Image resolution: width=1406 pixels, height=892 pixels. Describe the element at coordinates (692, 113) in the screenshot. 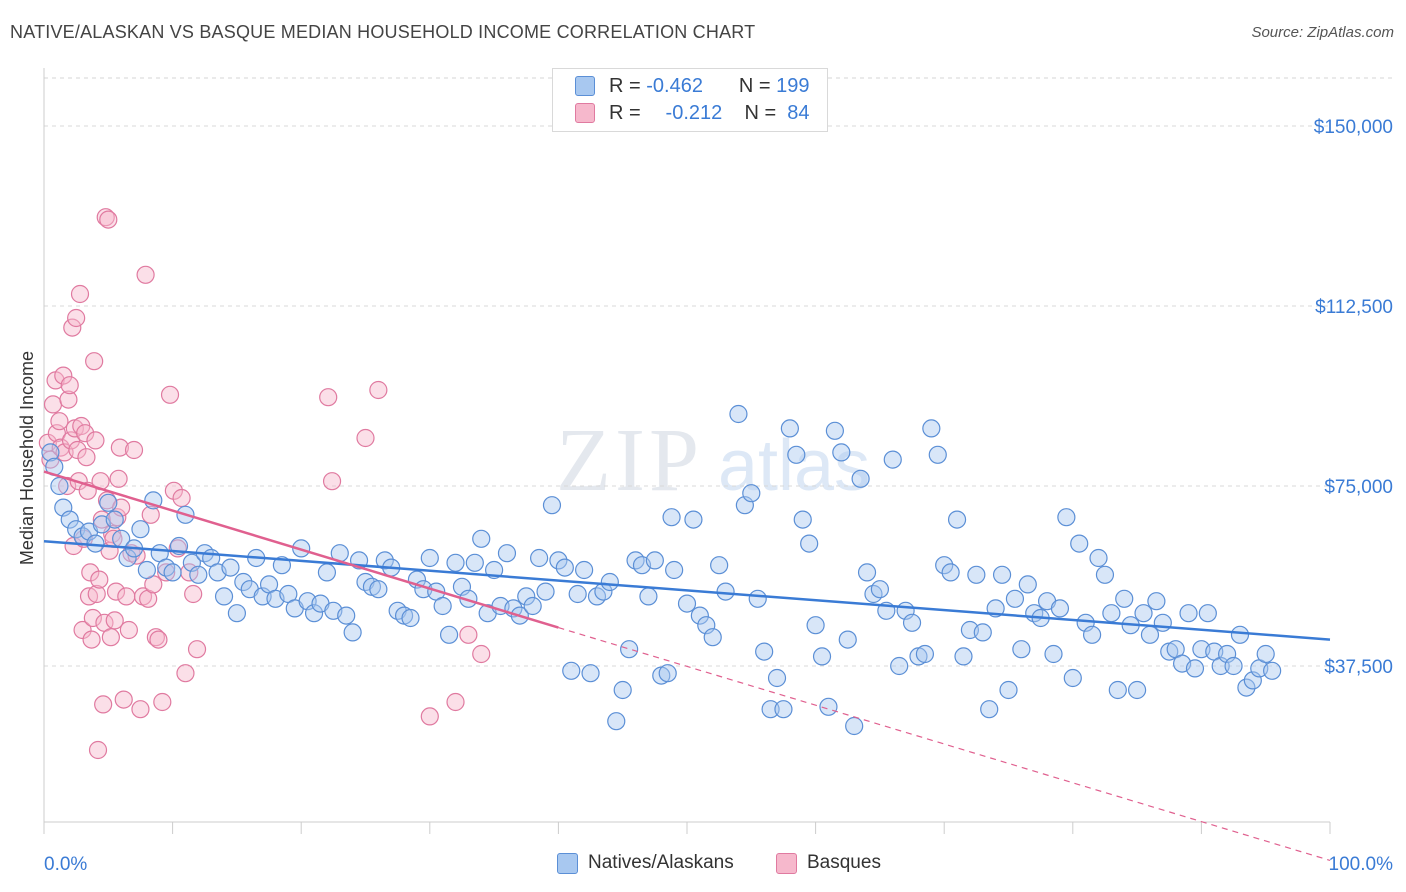

I see `legend-row-basques: R = -0.212 N = 84` at that location.